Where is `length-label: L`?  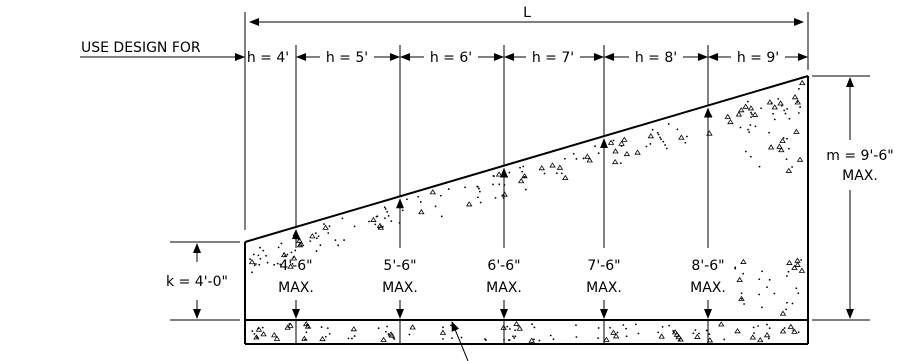
length-label: L is located at coordinates (527, 13).